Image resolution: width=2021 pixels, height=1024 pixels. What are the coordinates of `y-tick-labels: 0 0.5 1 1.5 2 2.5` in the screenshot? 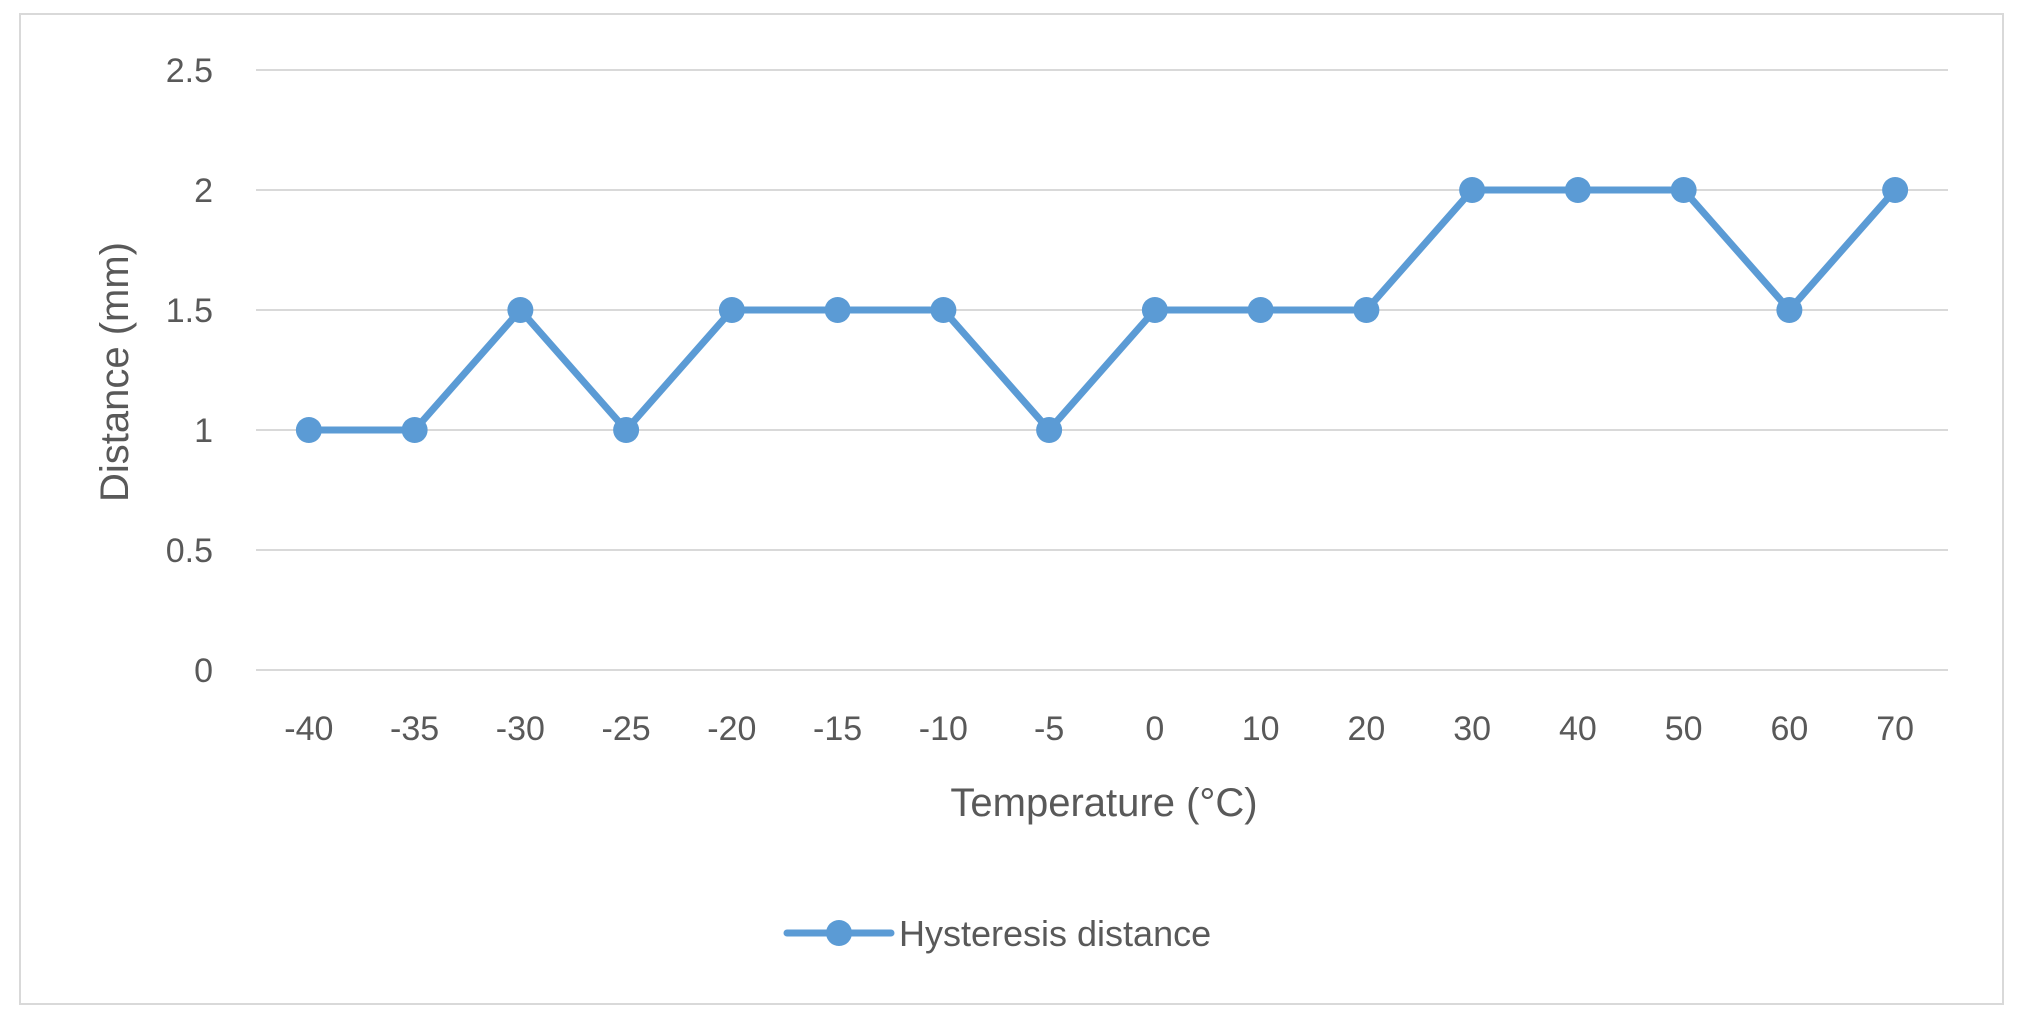 It's located at (189, 371).